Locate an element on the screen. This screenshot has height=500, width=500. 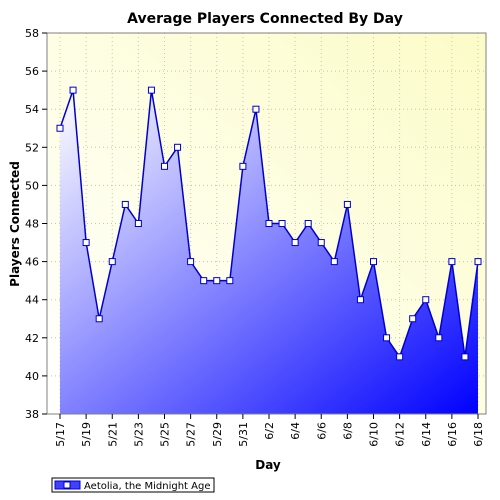
y-tick-label: 56 is located at coordinates (32, 71).